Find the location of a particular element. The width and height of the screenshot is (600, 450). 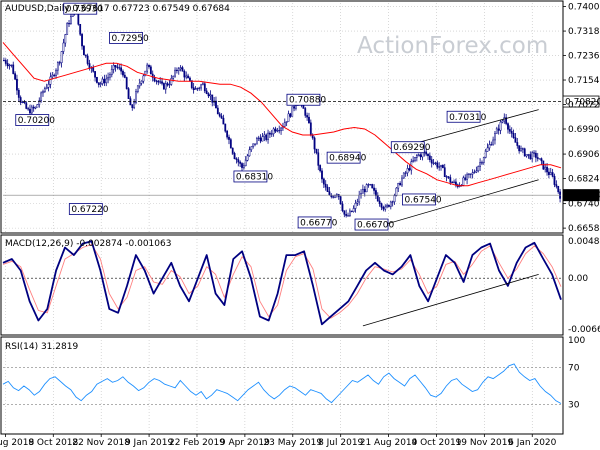

rsi-y-tick-label: 30 is located at coordinates (574, 405).